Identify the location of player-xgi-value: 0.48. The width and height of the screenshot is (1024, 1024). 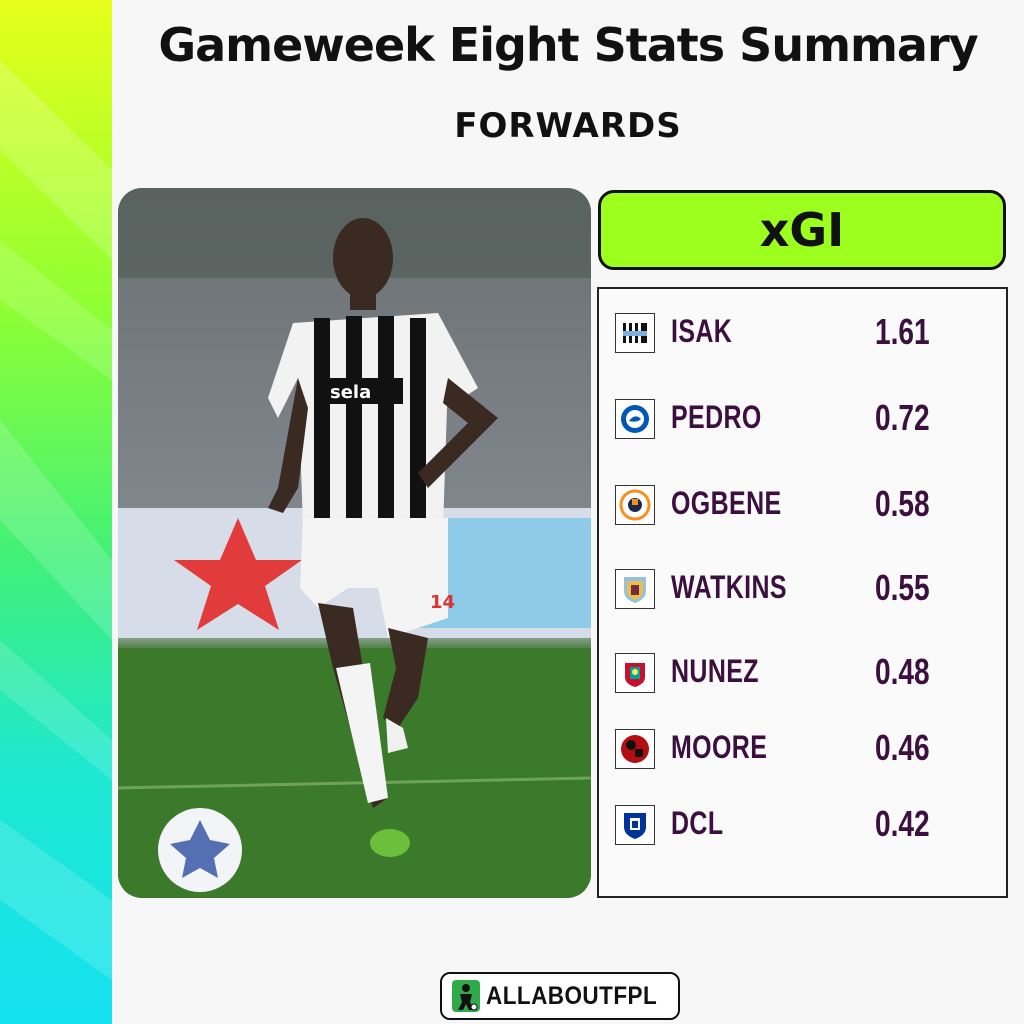
(902, 671).